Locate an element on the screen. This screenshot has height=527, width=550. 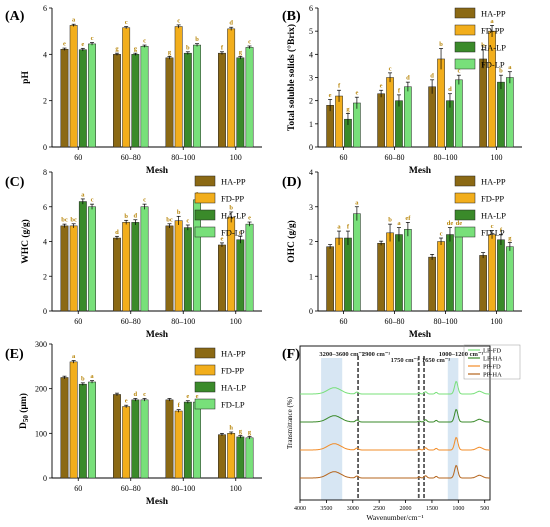
panel-letter: (A) is located at coordinates (15, 16).